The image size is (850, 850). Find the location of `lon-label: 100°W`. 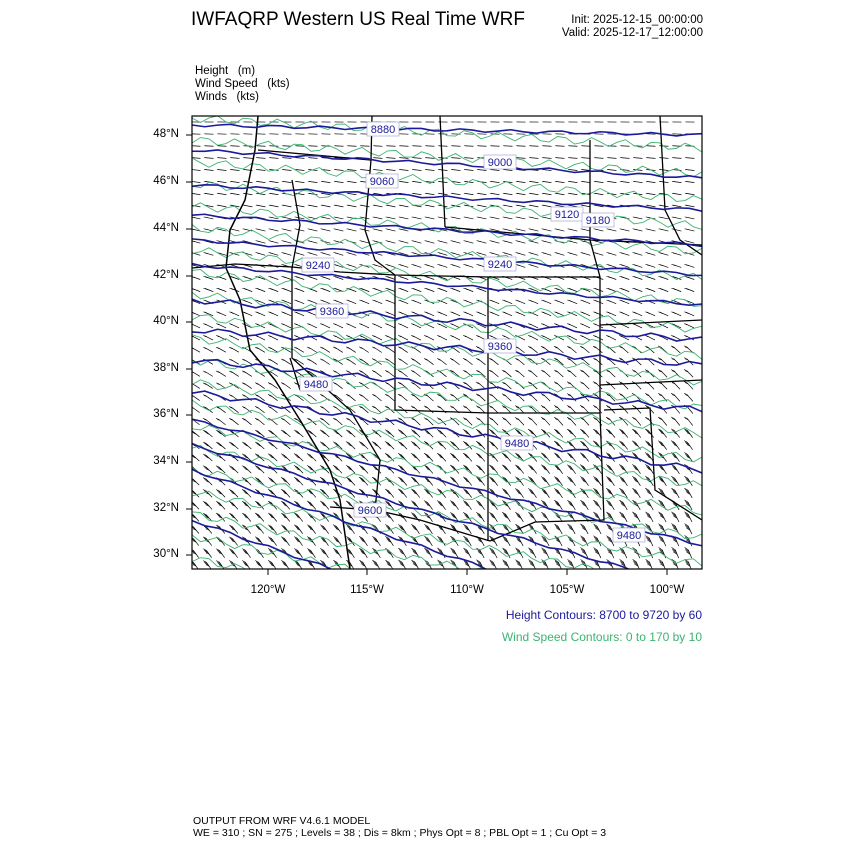

lon-label: 100°W is located at coordinates (667, 590).